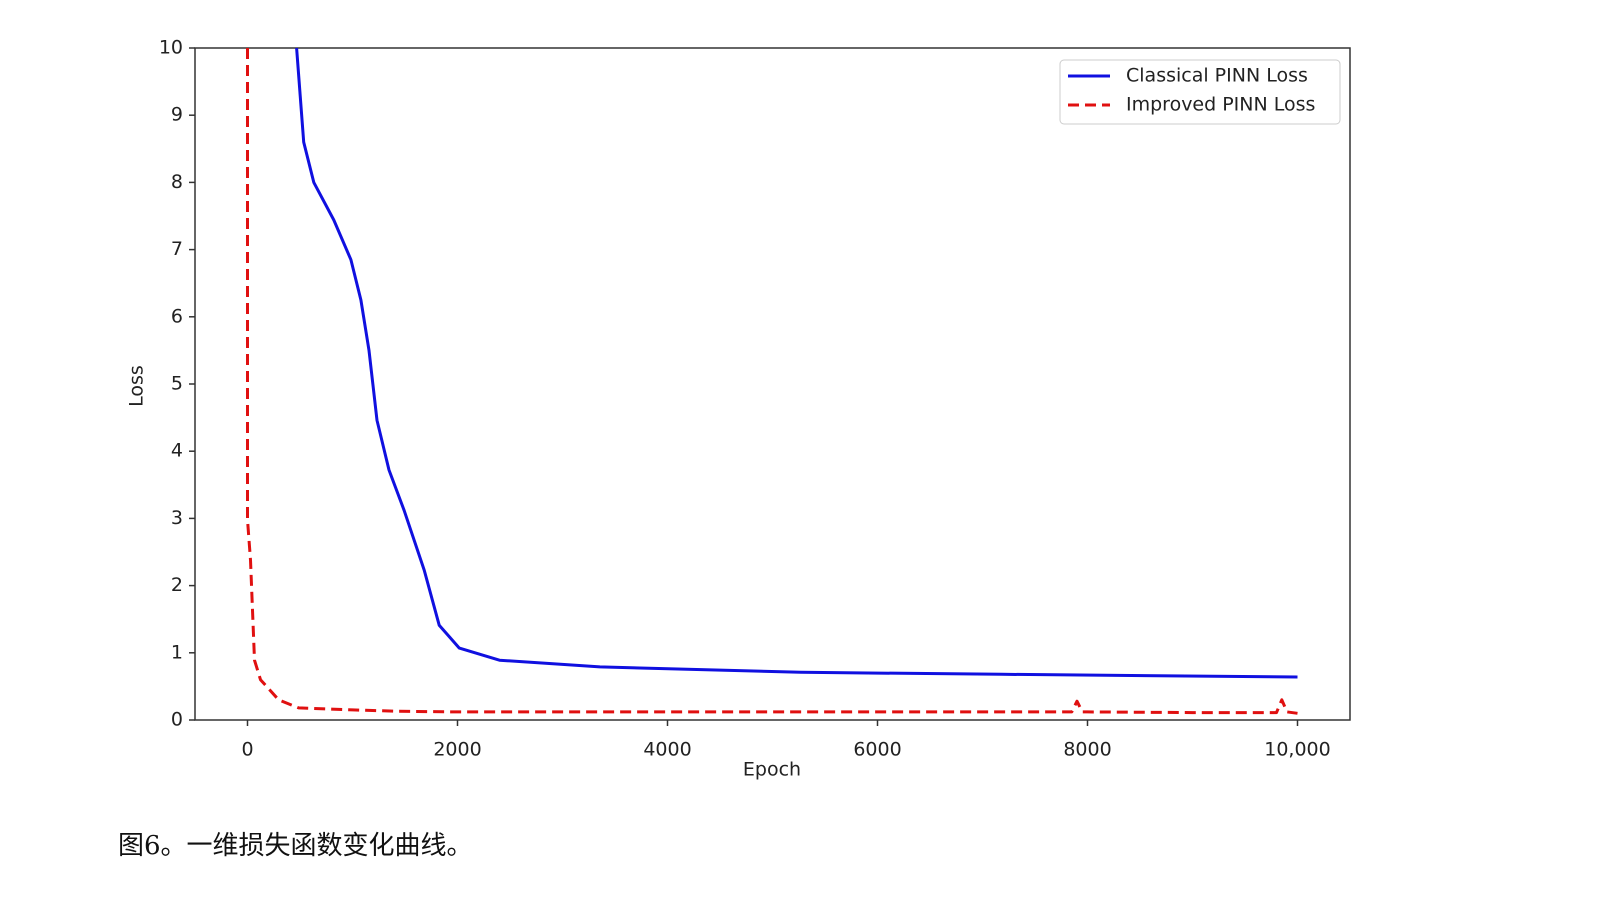 The image size is (1597, 907). I want to click on x-tick-label: 4000, so click(667, 750).